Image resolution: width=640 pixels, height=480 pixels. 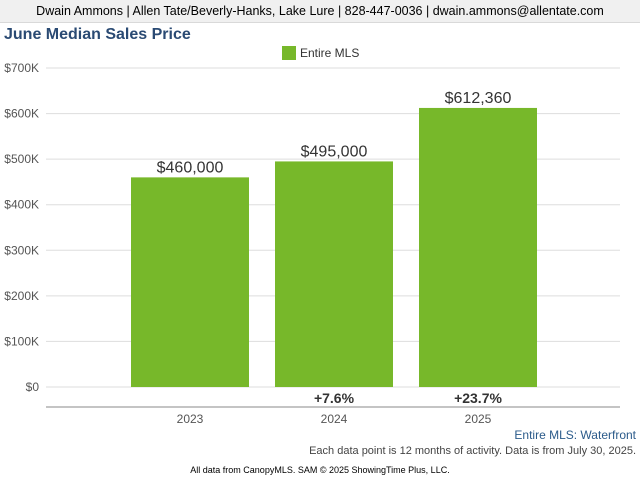 I want to click on y-tick-label: $300K, so click(x=21, y=250).